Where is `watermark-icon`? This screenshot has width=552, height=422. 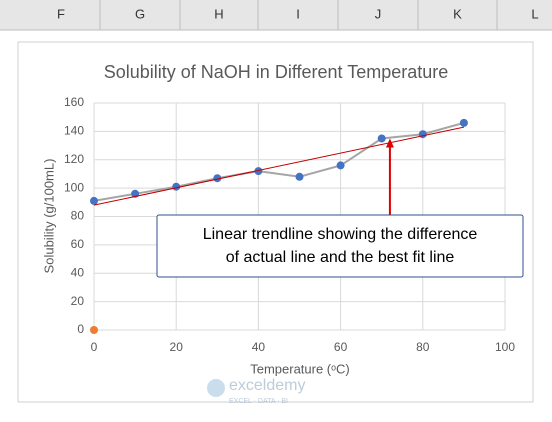 watermark-icon is located at coordinates (216, 388).